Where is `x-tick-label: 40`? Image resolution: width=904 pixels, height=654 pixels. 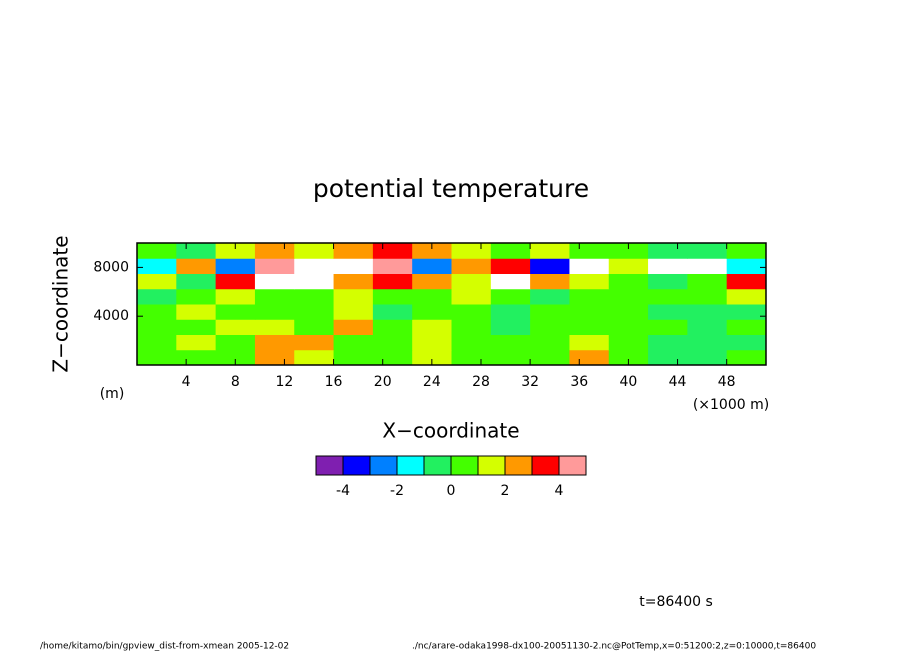 x-tick-label: 40 is located at coordinates (628, 382).